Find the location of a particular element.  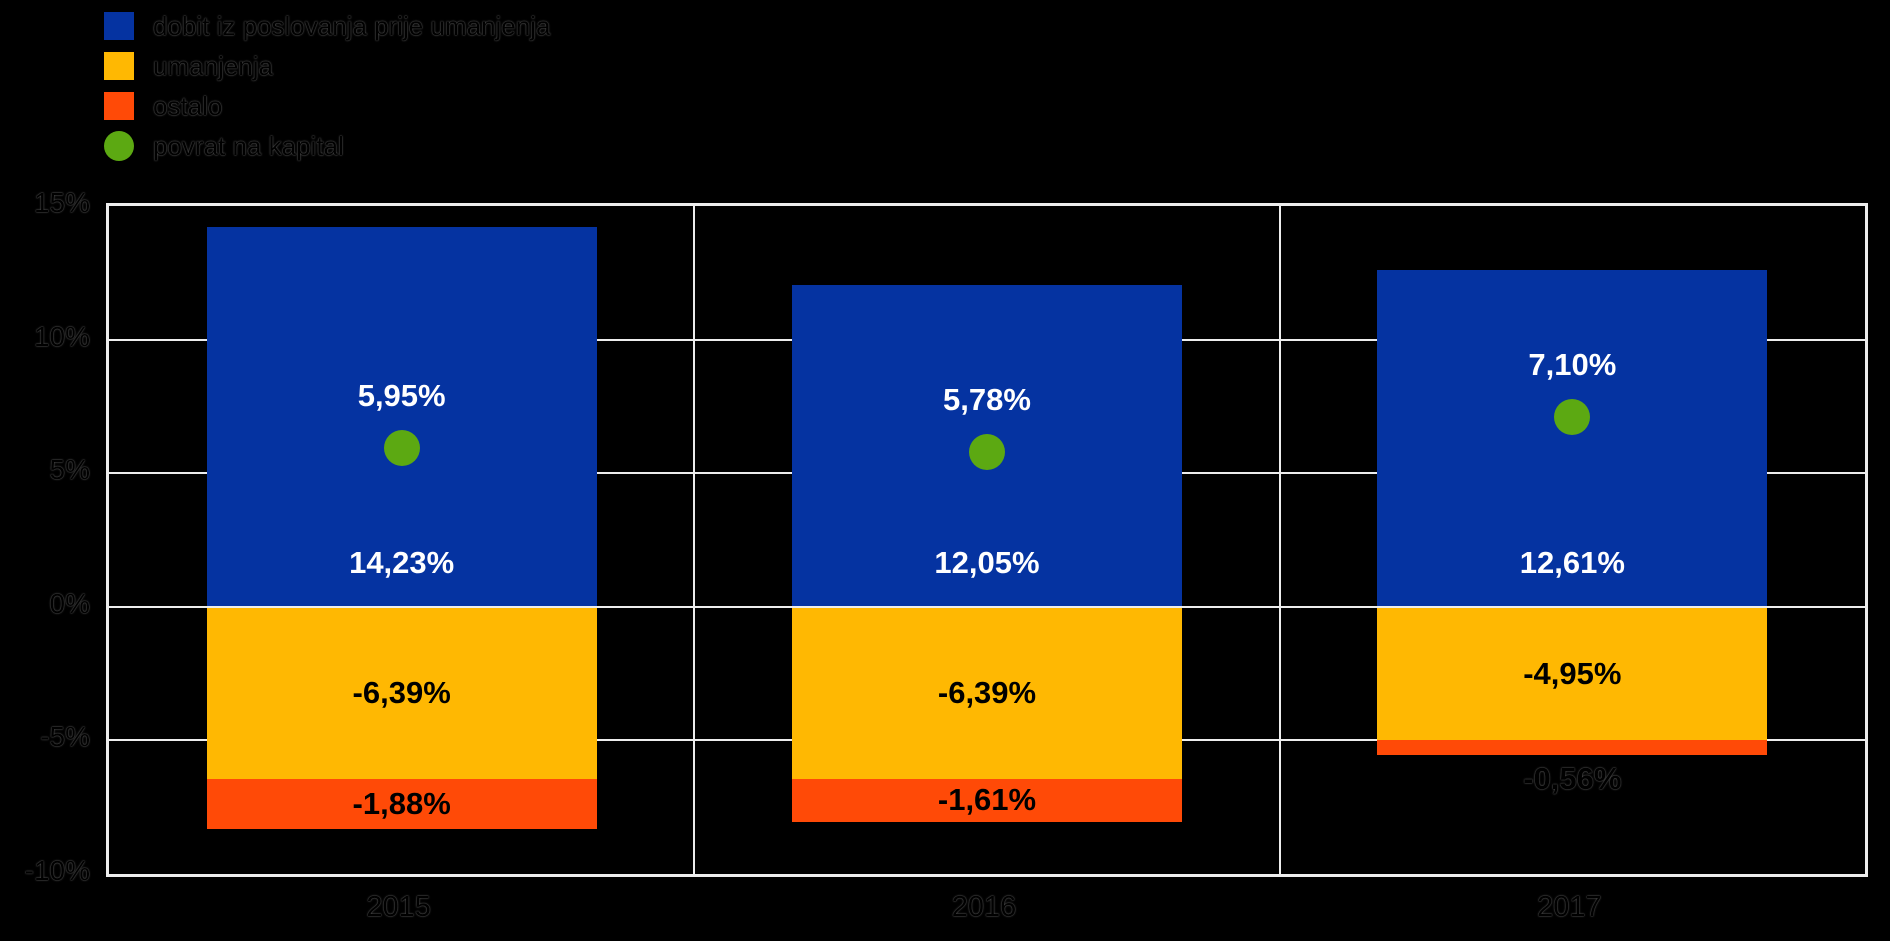

y-axis-tick-15%: 15% is located at coordinates (61, 202).